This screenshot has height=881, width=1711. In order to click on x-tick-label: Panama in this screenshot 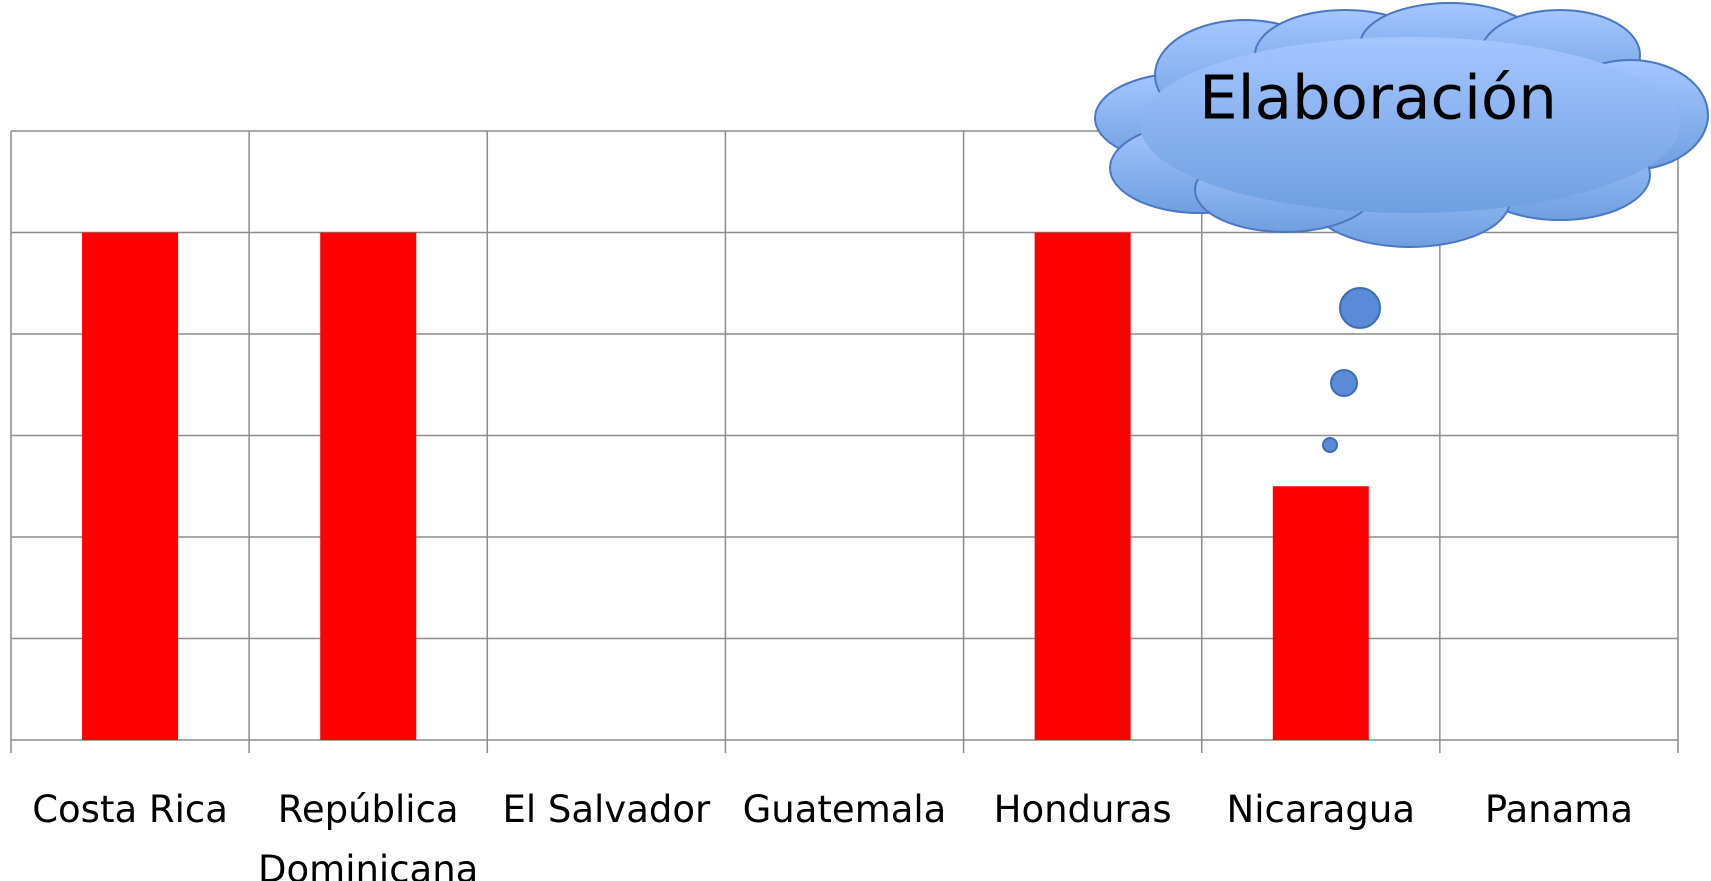, I will do `click(1558, 809)`.